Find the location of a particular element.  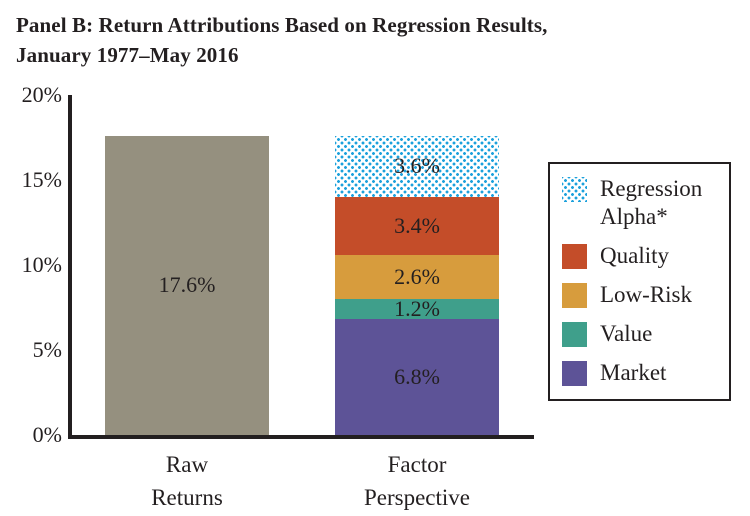

y-tick-label: 10% is located at coordinates (41, 264).